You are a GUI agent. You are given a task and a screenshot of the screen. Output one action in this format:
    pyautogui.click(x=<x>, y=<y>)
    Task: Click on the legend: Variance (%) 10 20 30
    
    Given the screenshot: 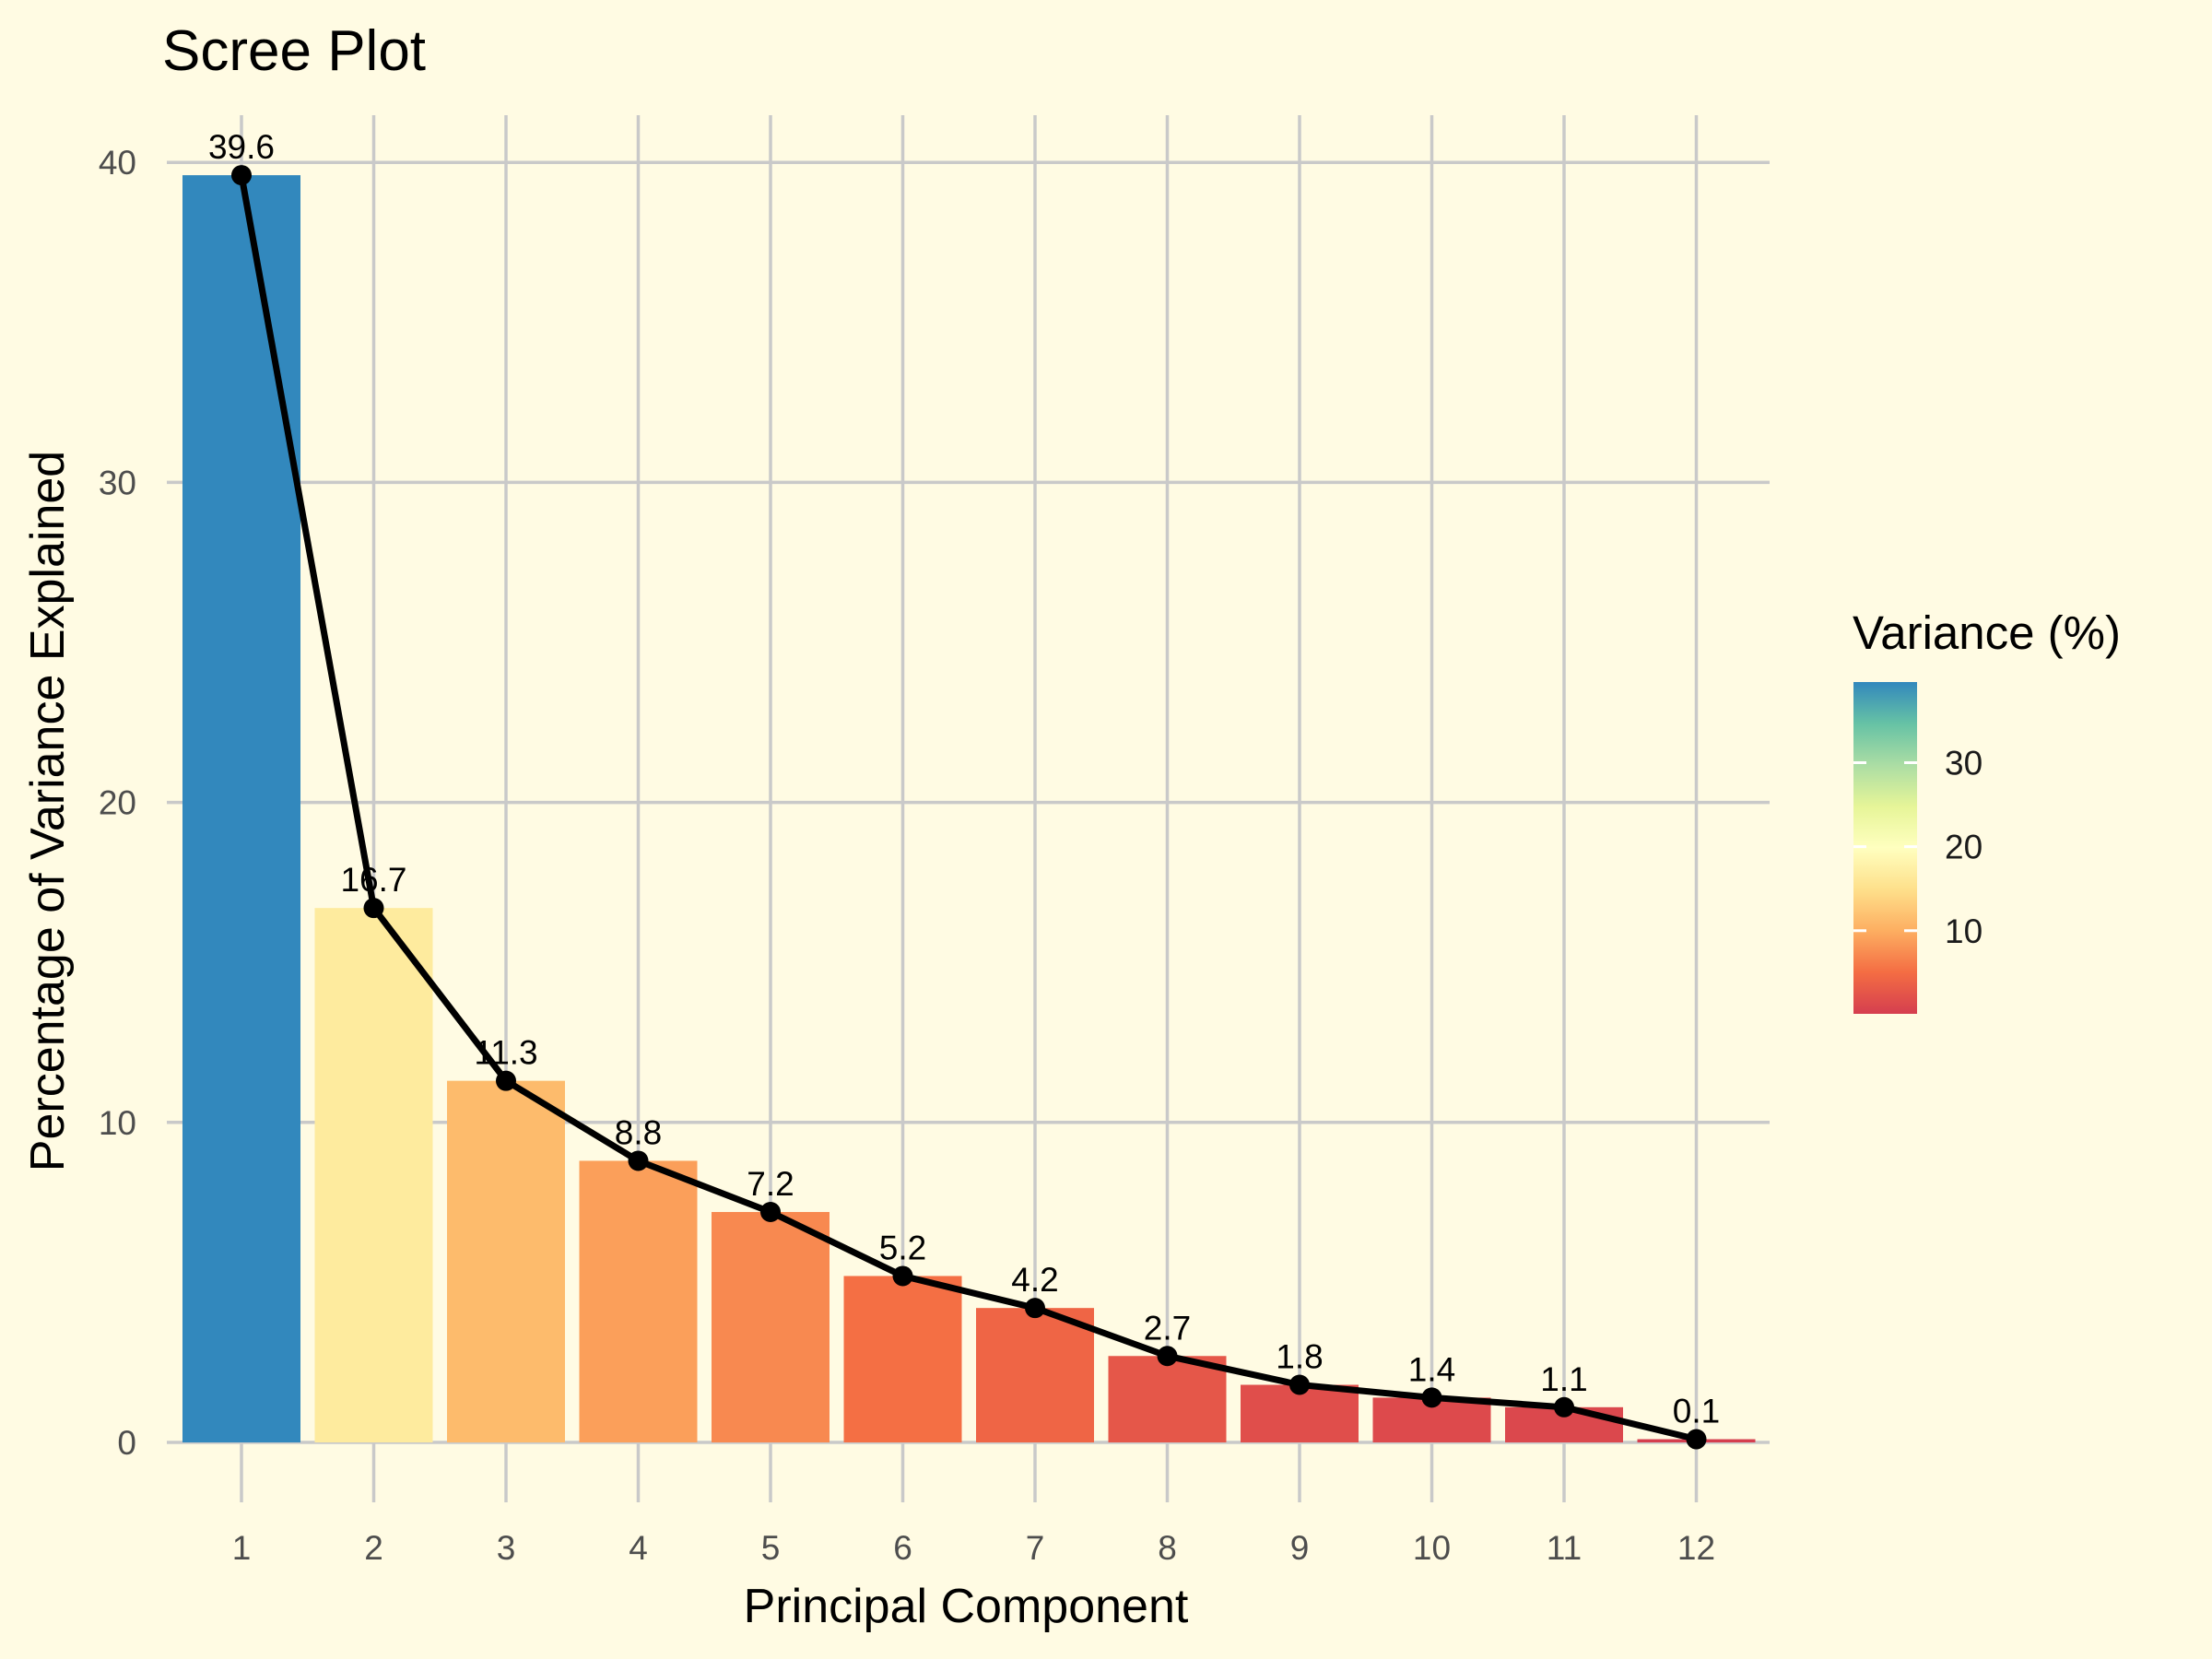 What is the action you would take?
    pyautogui.click(x=1987, y=810)
    